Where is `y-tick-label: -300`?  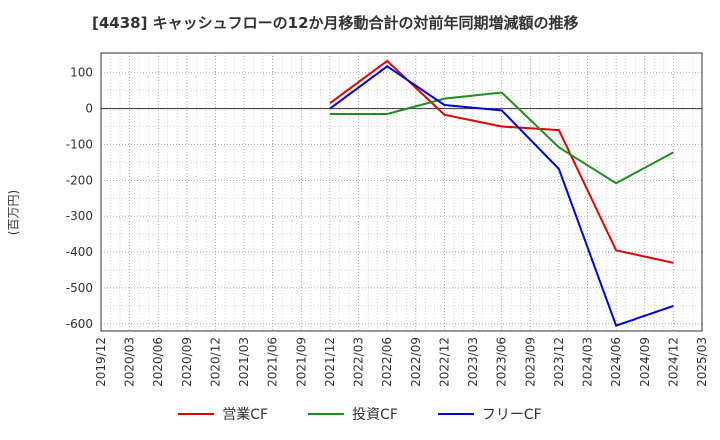 y-tick-label: -300 is located at coordinates (79, 216).